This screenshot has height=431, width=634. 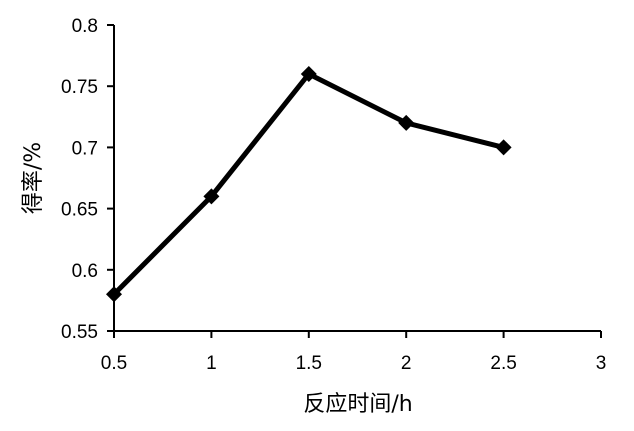 What do you see at coordinates (309, 363) in the screenshot?
I see `x-tick-label: 1.5` at bounding box center [309, 363].